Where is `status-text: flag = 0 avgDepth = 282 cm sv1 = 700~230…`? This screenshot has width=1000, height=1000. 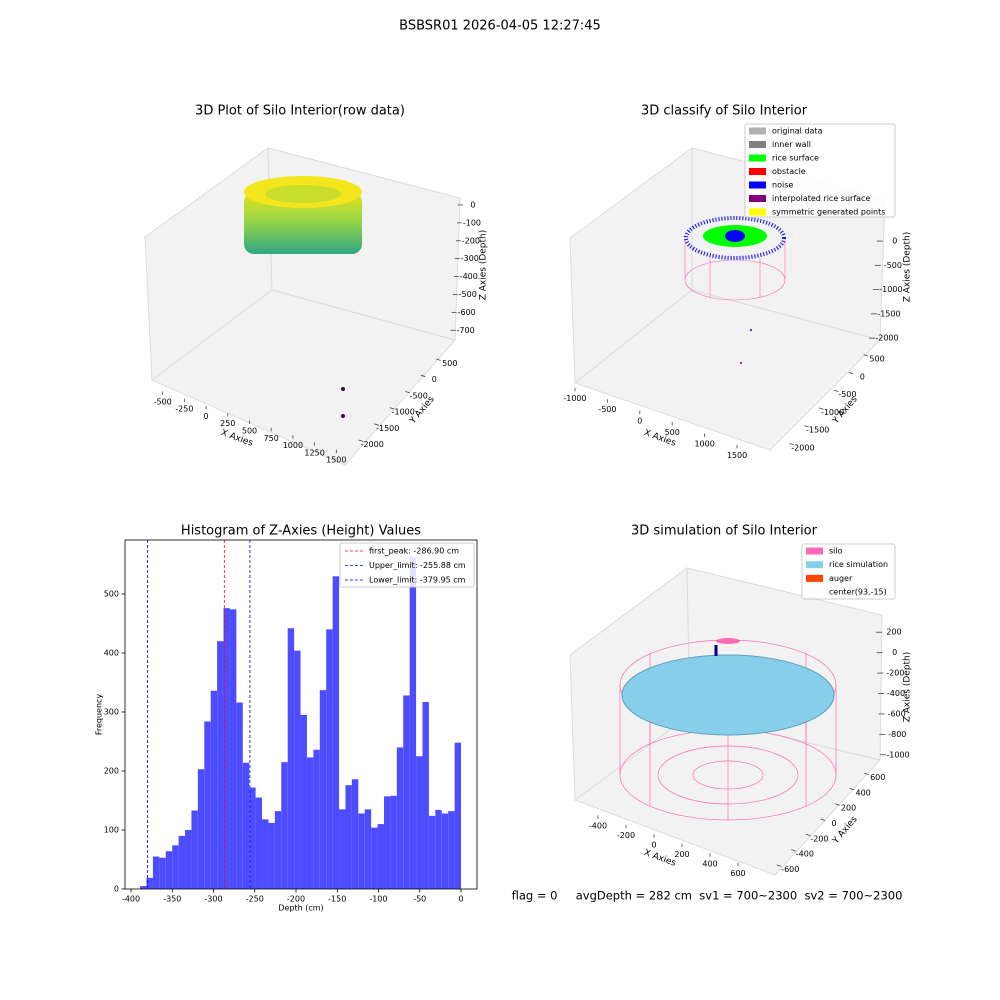 status-text: flag = 0 avgDepth = 282 cm sv1 = 700~230… is located at coordinates (707, 896).